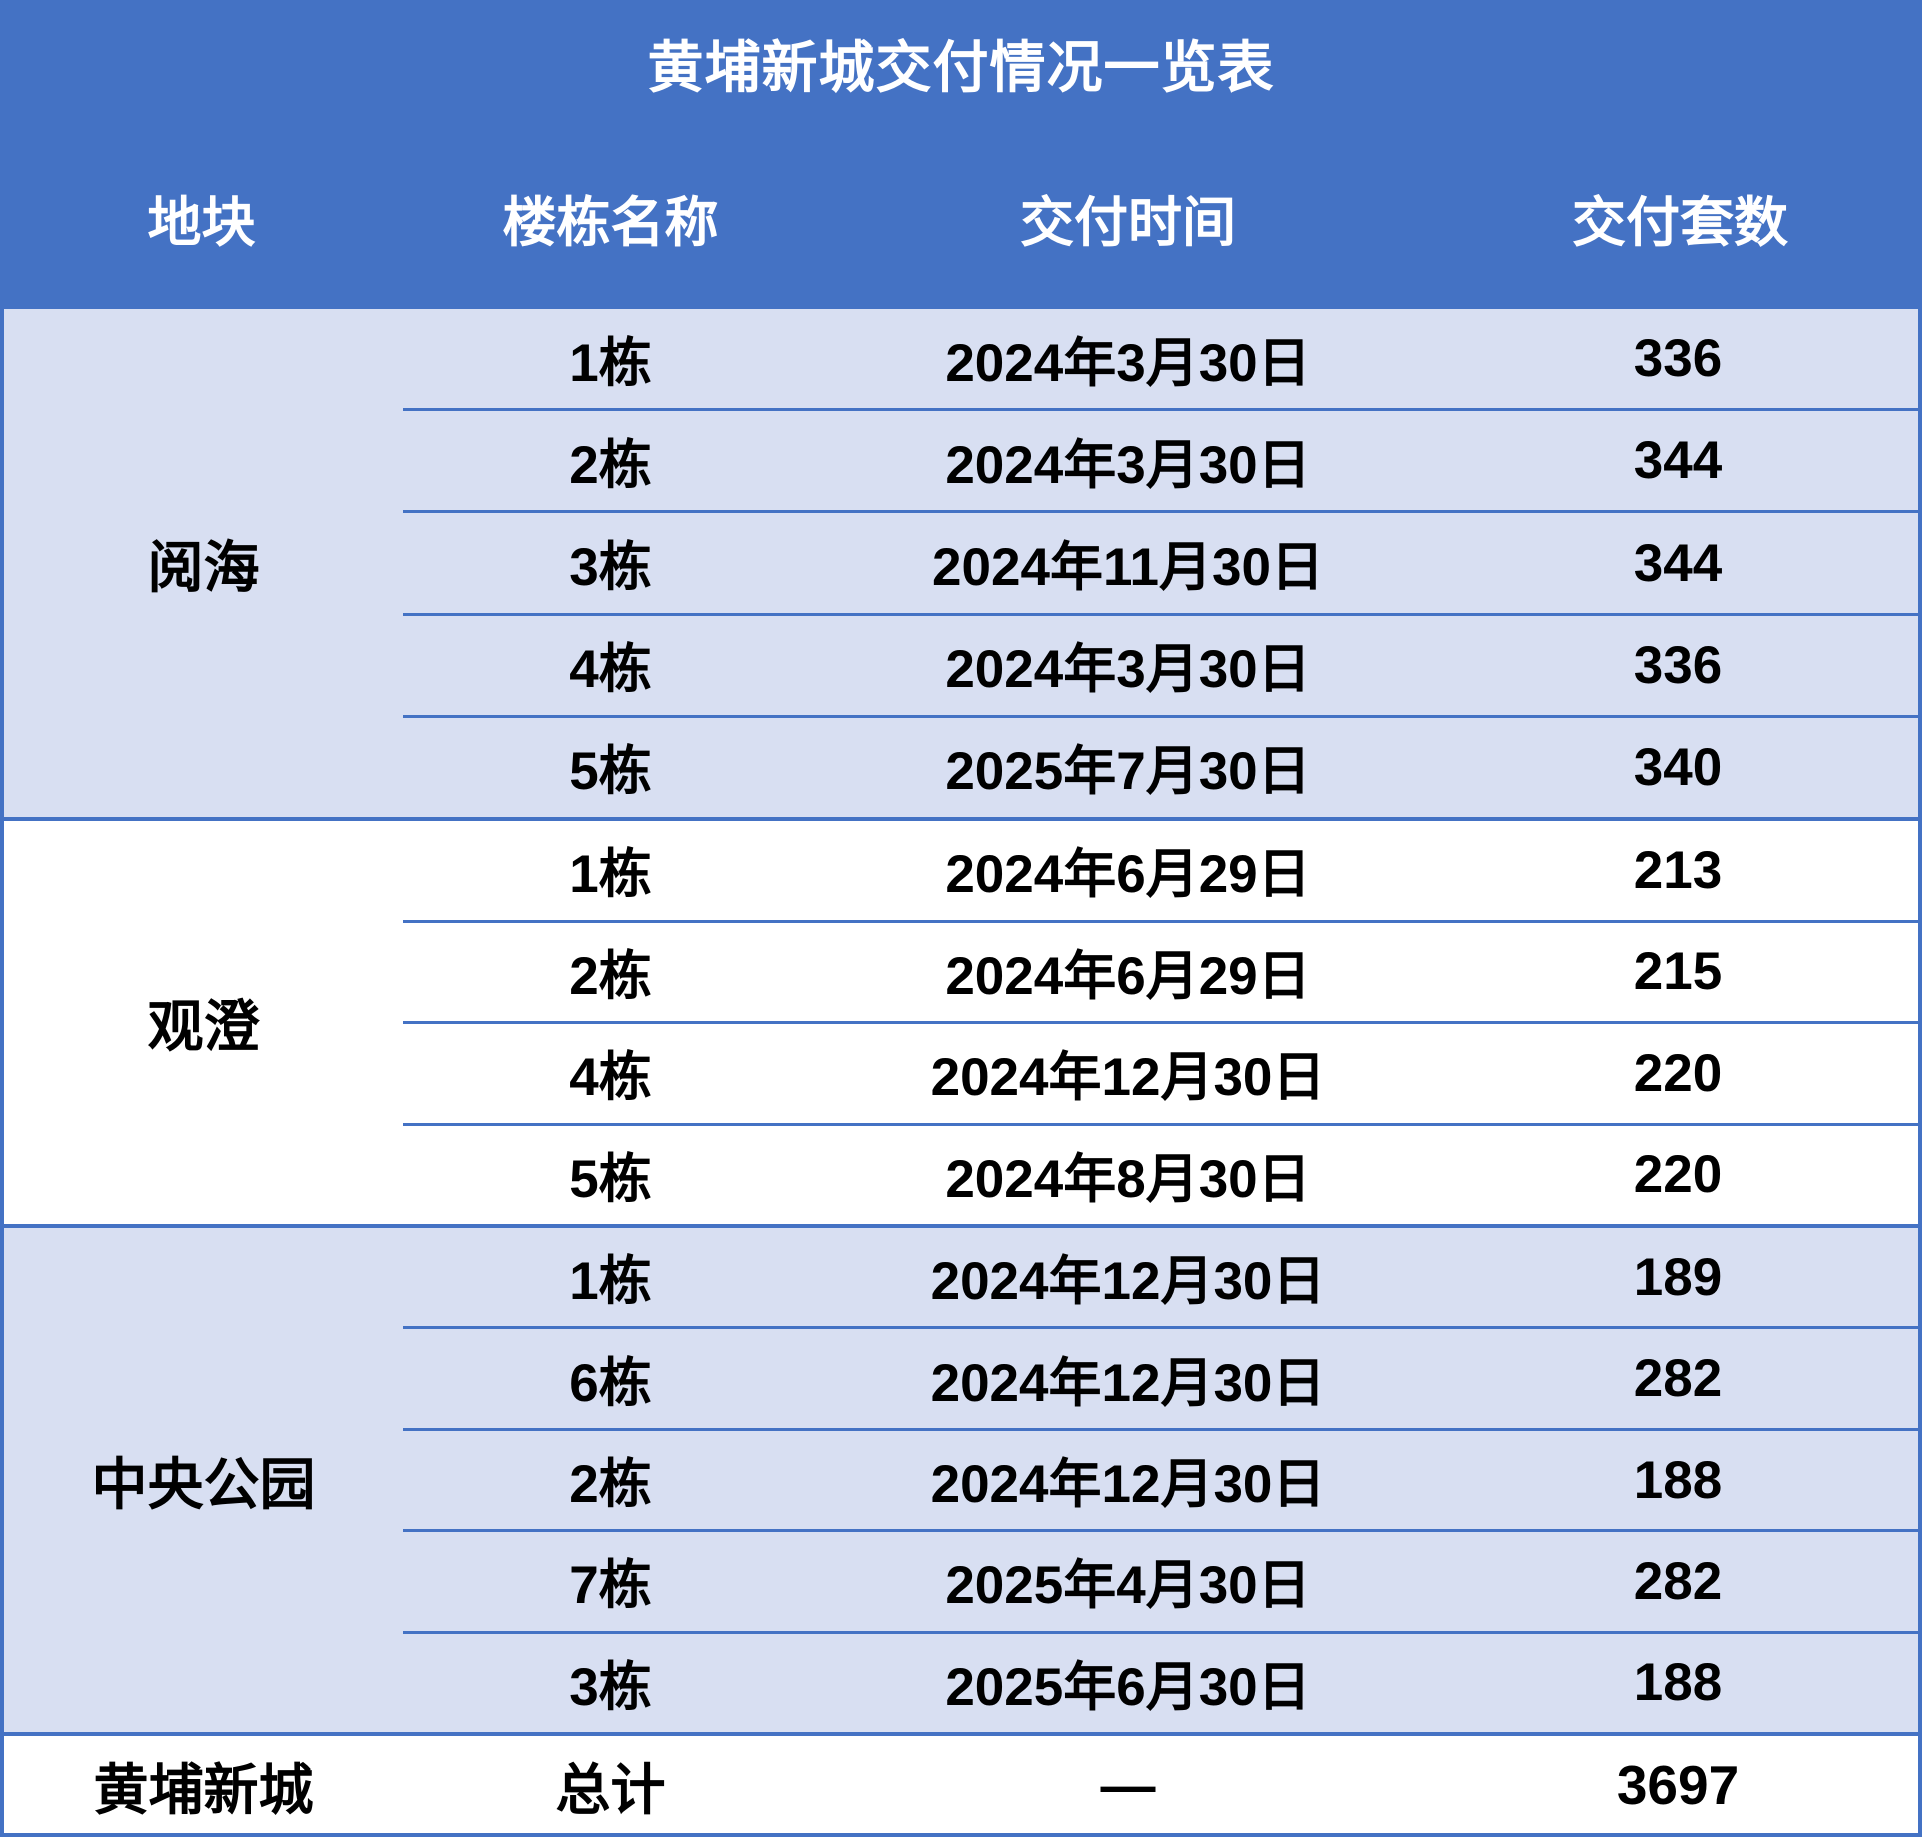  I want to click on column-header-building: 楼栋名称, so click(610, 223).